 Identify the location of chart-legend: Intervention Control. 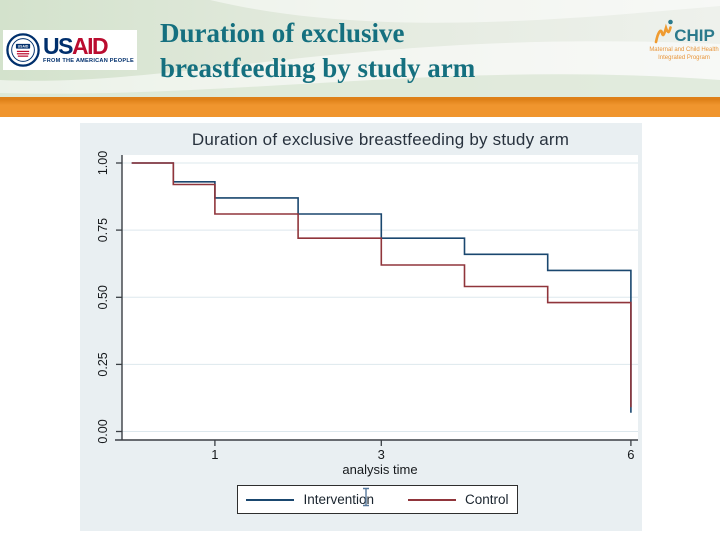
(377, 499).